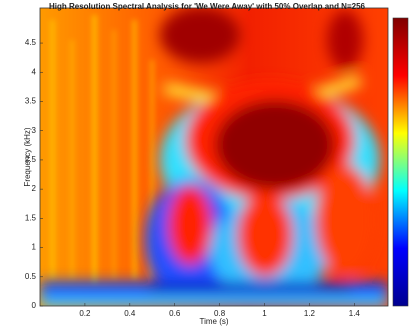  I want to click on y-tick-label: 4, so click(34, 71).